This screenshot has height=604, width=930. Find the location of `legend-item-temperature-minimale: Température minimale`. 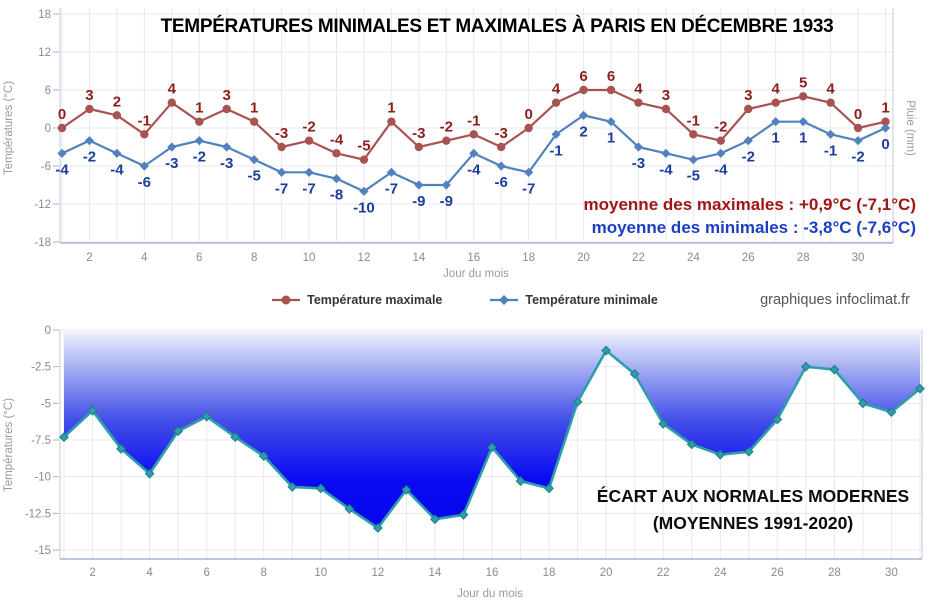

legend-item-temperature-minimale: Température minimale is located at coordinates (574, 300).